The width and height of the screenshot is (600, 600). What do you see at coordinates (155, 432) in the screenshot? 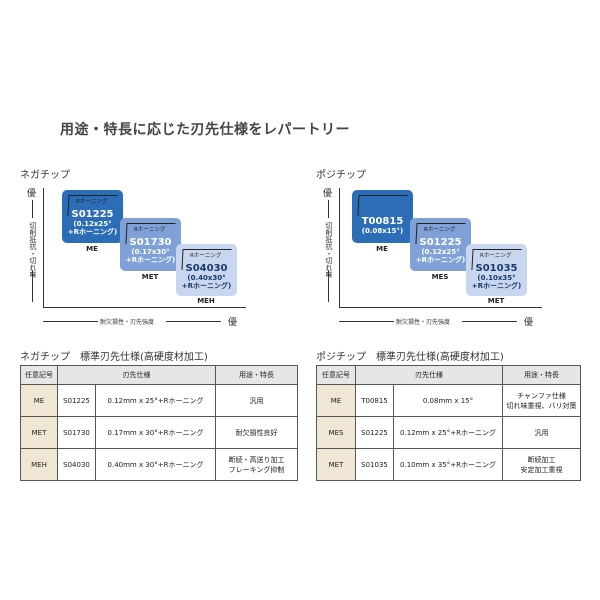
I see `spec-cell: 0.17mm x 30°+Rホーニング` at bounding box center [155, 432].